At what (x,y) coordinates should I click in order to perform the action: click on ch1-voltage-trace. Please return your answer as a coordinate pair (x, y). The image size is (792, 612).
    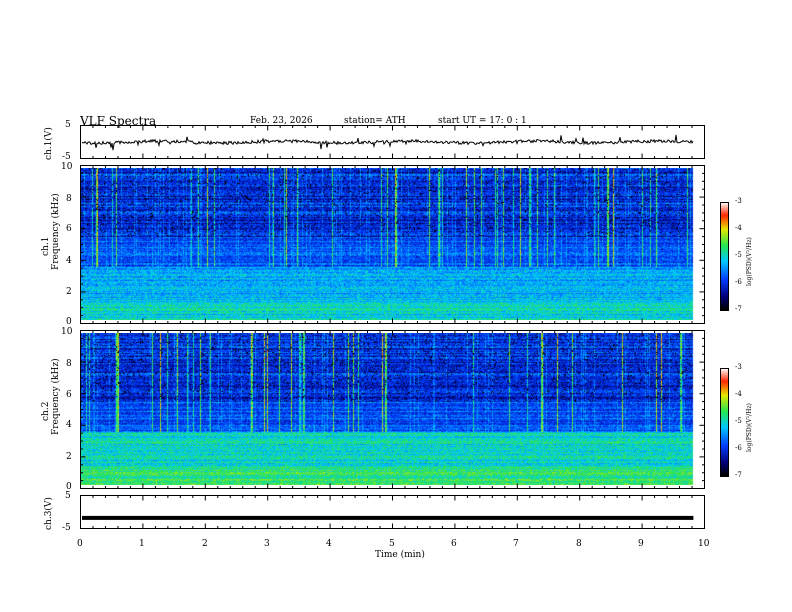
    Looking at the image, I should click on (387, 142).